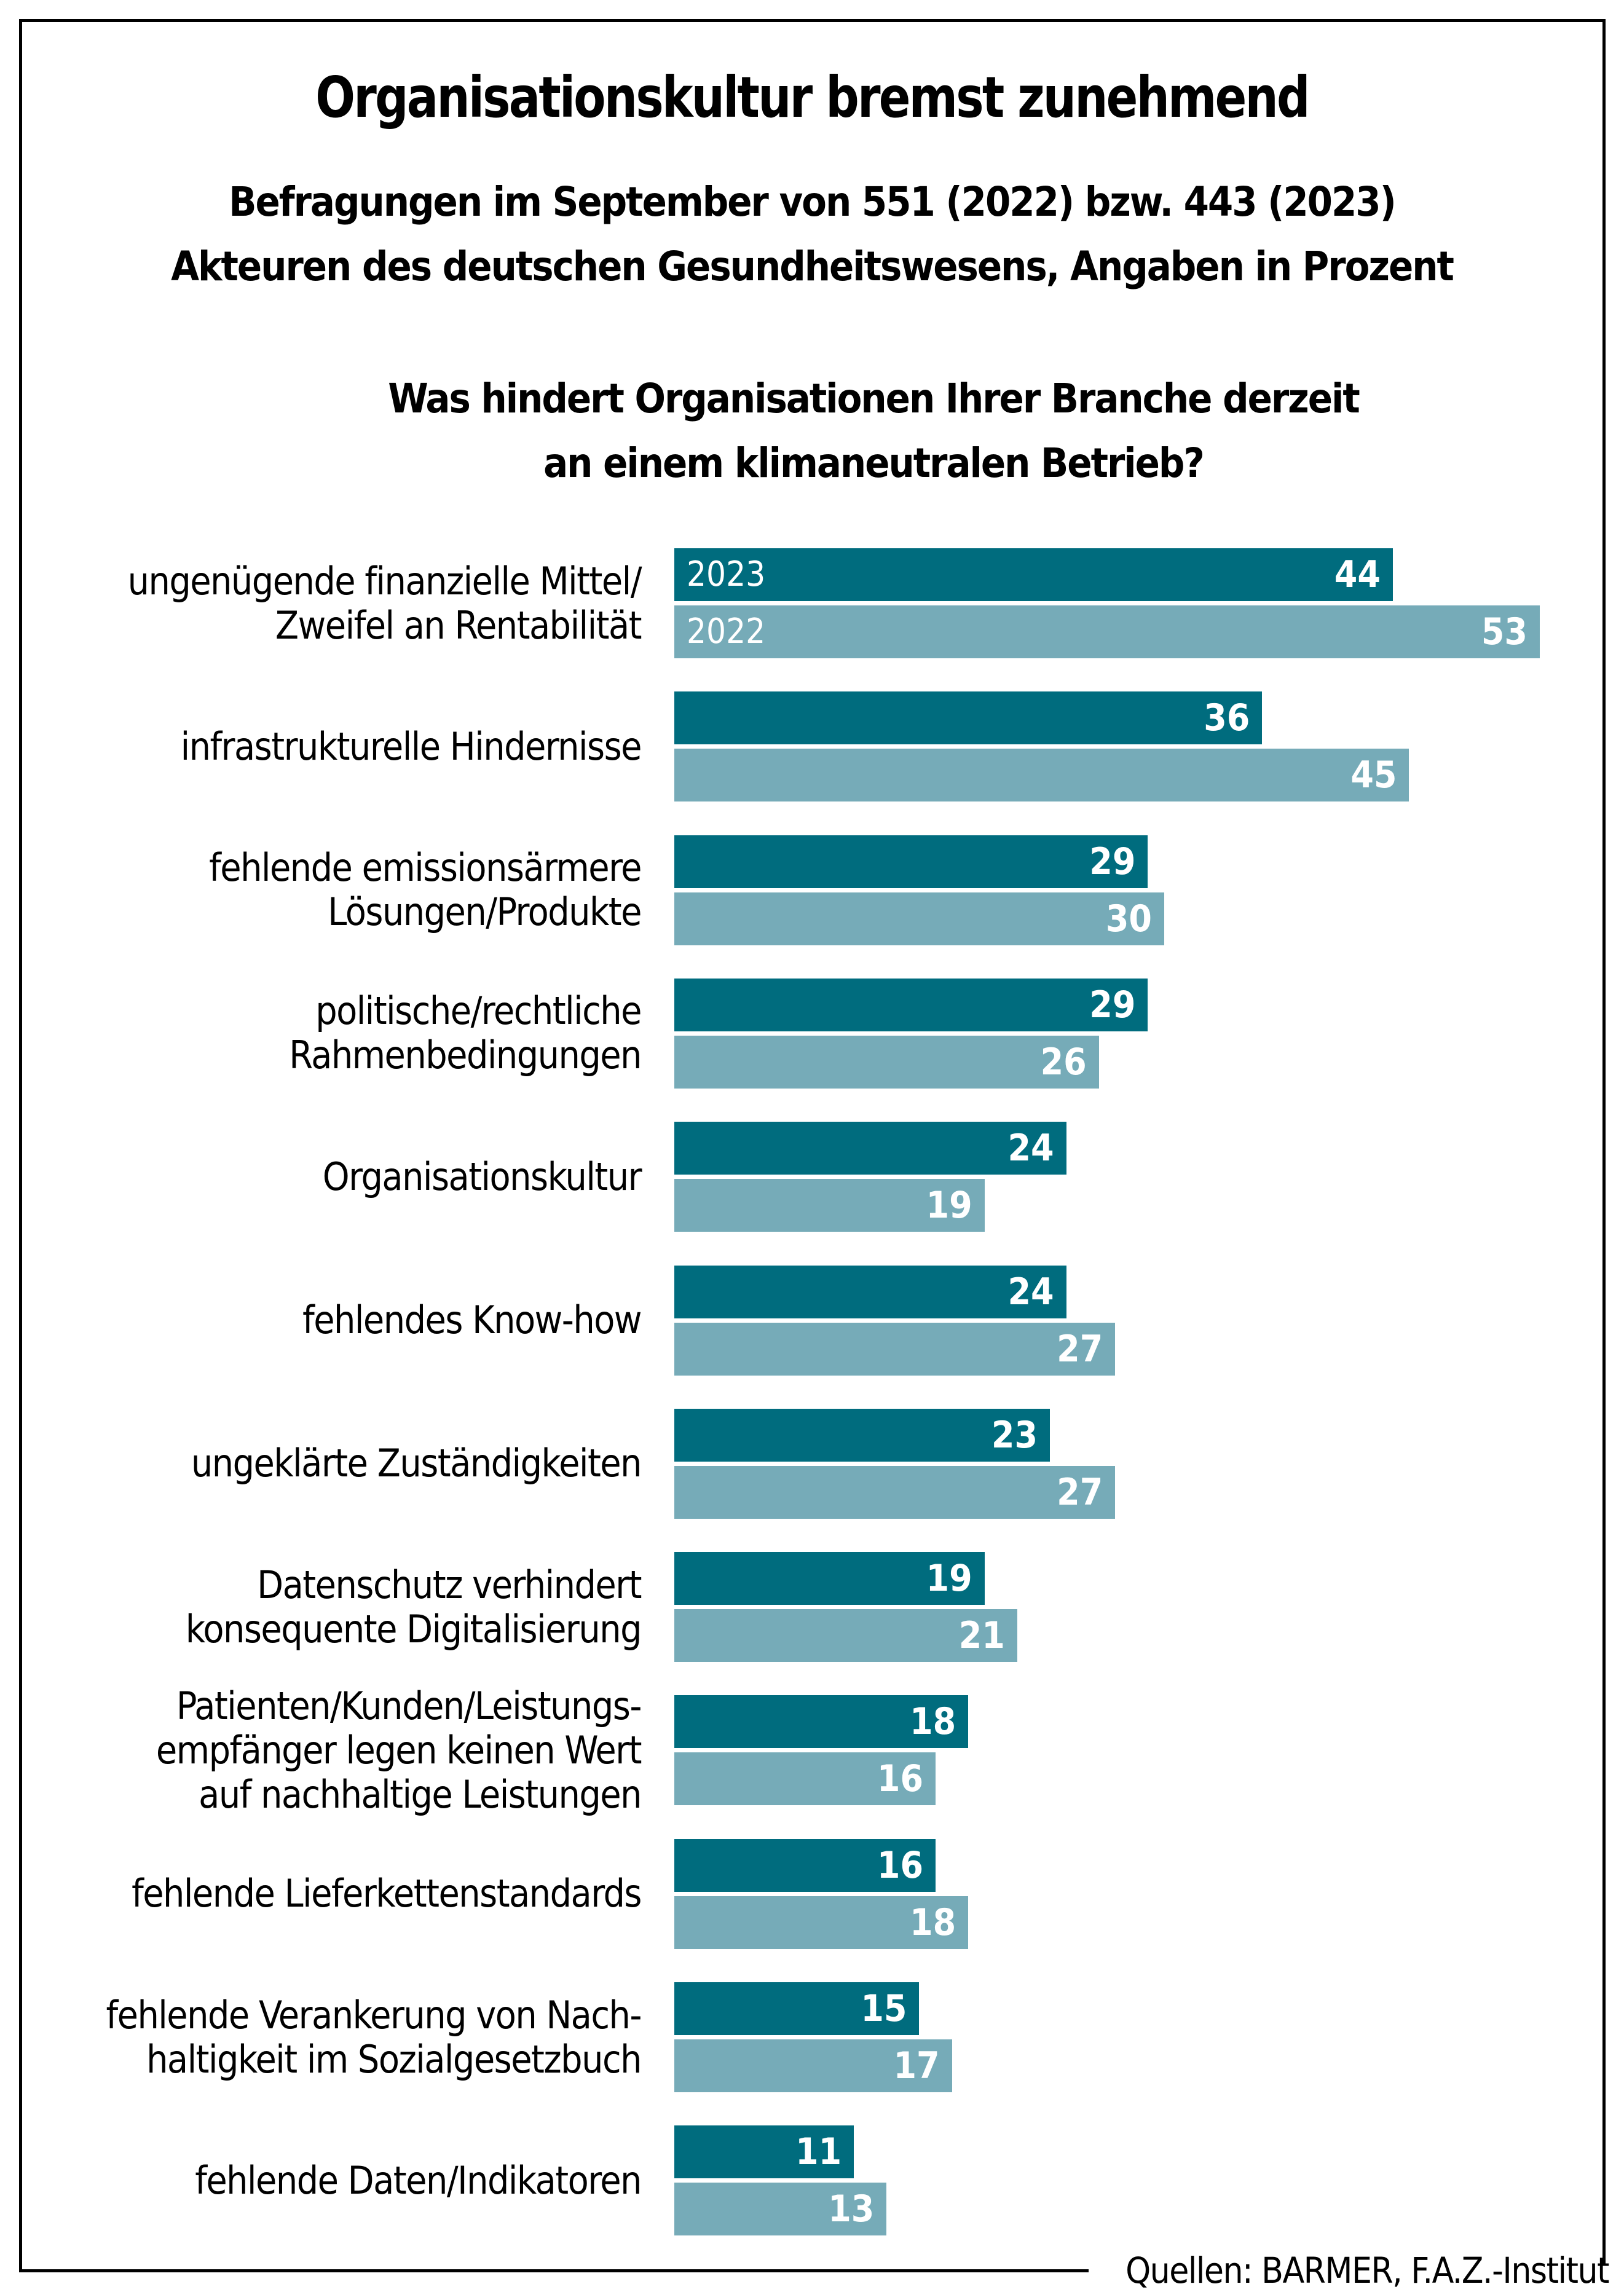 The width and height of the screenshot is (1624, 2292). I want to click on data-label: 26, so click(1063, 1062).